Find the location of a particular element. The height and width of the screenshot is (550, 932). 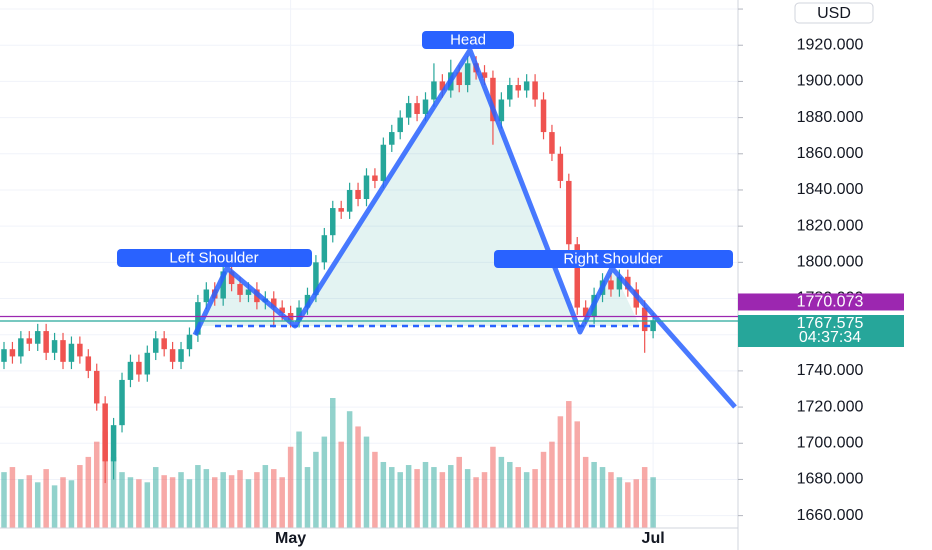

y-tick-label: 1880.000 is located at coordinates (830, 117).